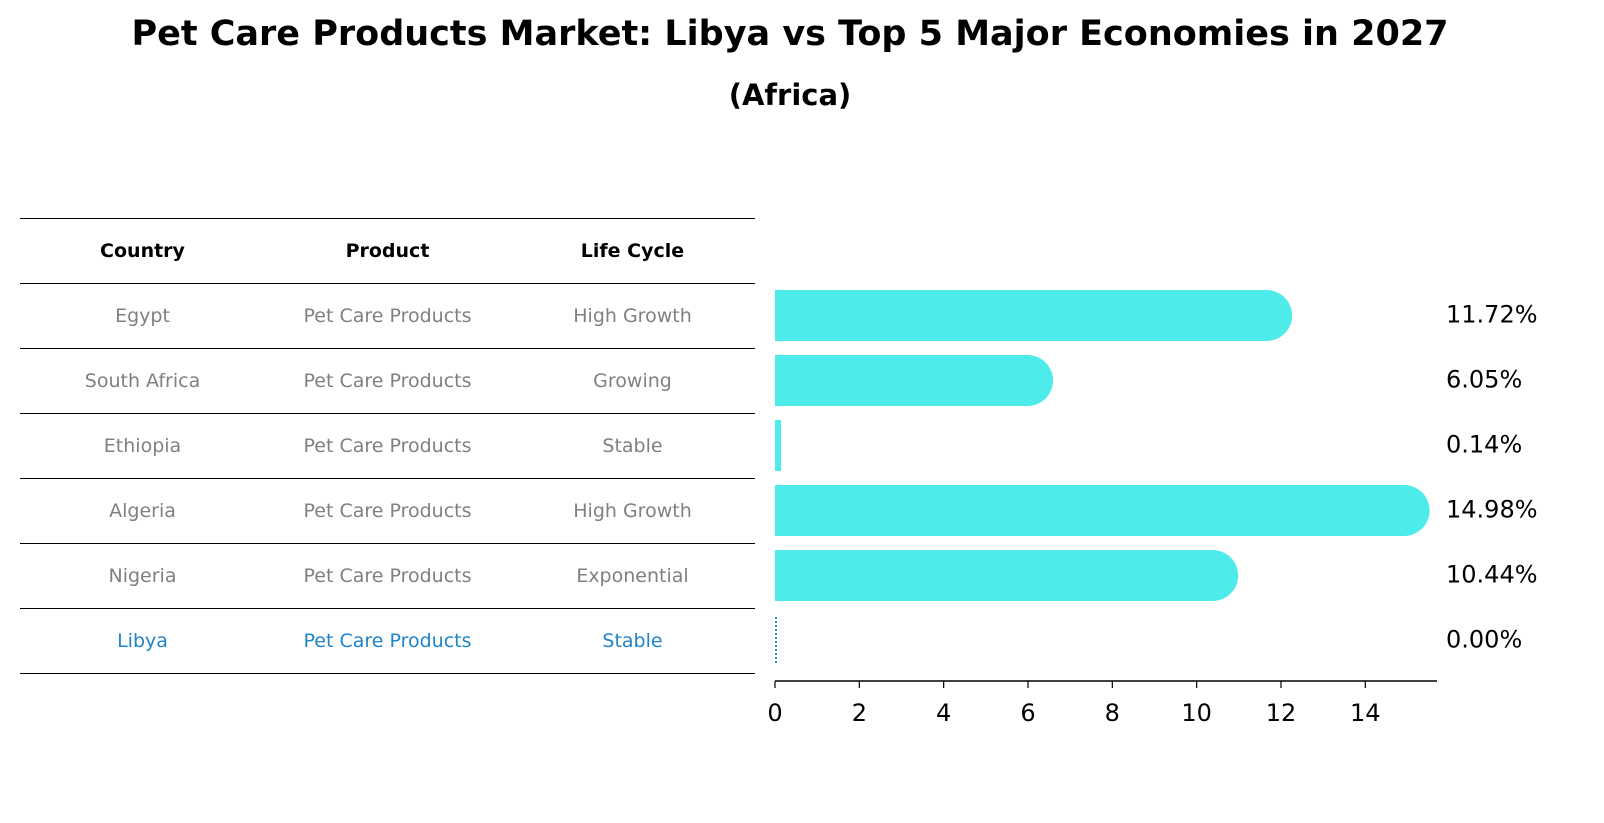 The width and height of the screenshot is (1604, 823). I want to click on table-row: Ethiopia Pet Care Products Stable, so click(387, 445).